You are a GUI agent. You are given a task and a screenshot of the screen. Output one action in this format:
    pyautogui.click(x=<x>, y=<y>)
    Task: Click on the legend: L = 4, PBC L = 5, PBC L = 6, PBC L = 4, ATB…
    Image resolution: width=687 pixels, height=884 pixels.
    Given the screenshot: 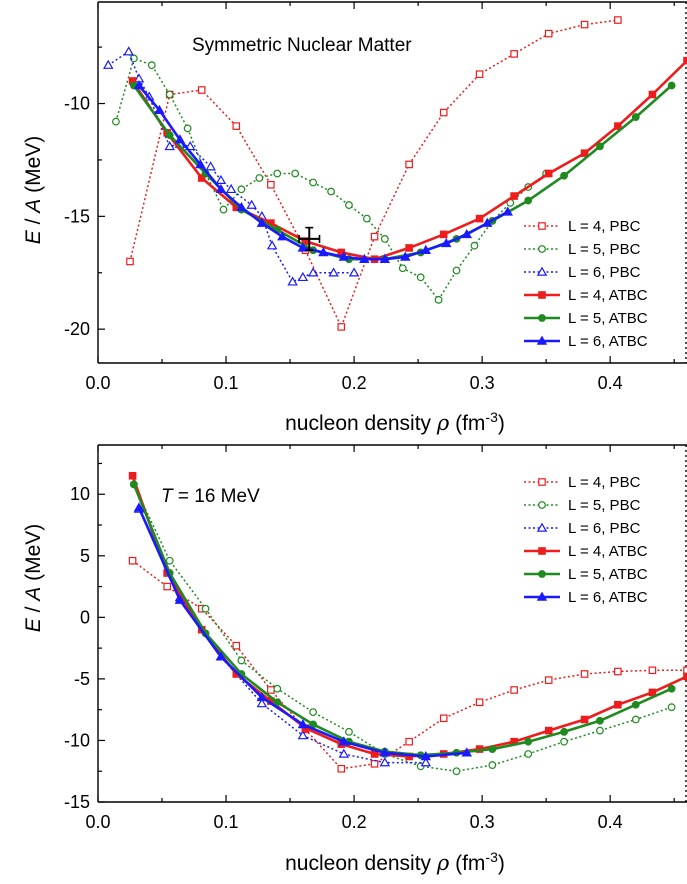 What is the action you would take?
    pyautogui.click(x=586, y=540)
    